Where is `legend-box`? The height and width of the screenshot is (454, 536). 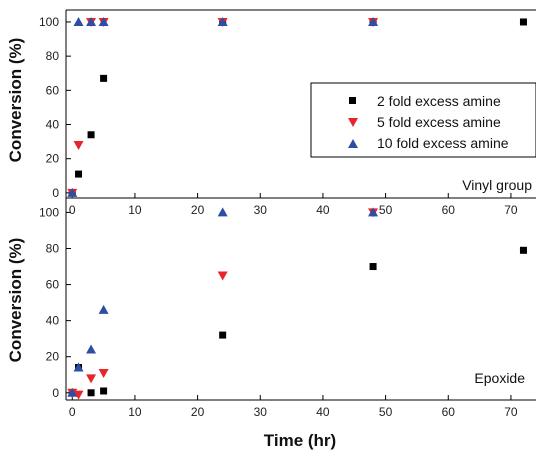
legend-box is located at coordinates (423, 120).